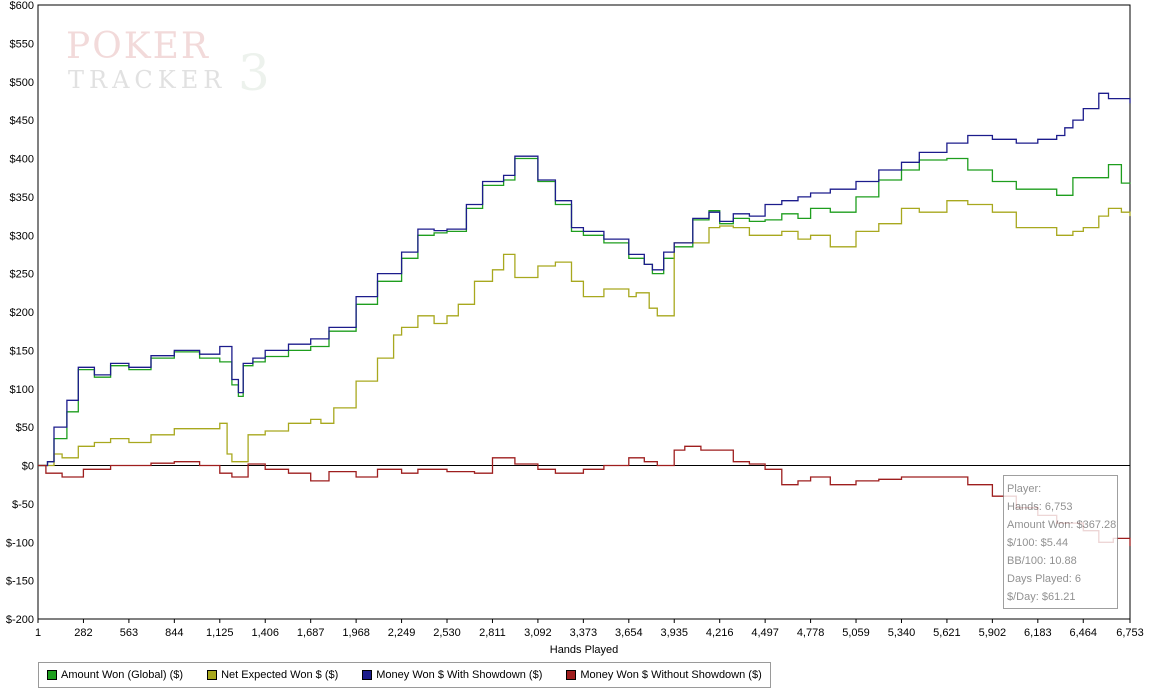 This screenshot has width=1151, height=696. I want to click on x-tick-label: 4,216, so click(720, 633).